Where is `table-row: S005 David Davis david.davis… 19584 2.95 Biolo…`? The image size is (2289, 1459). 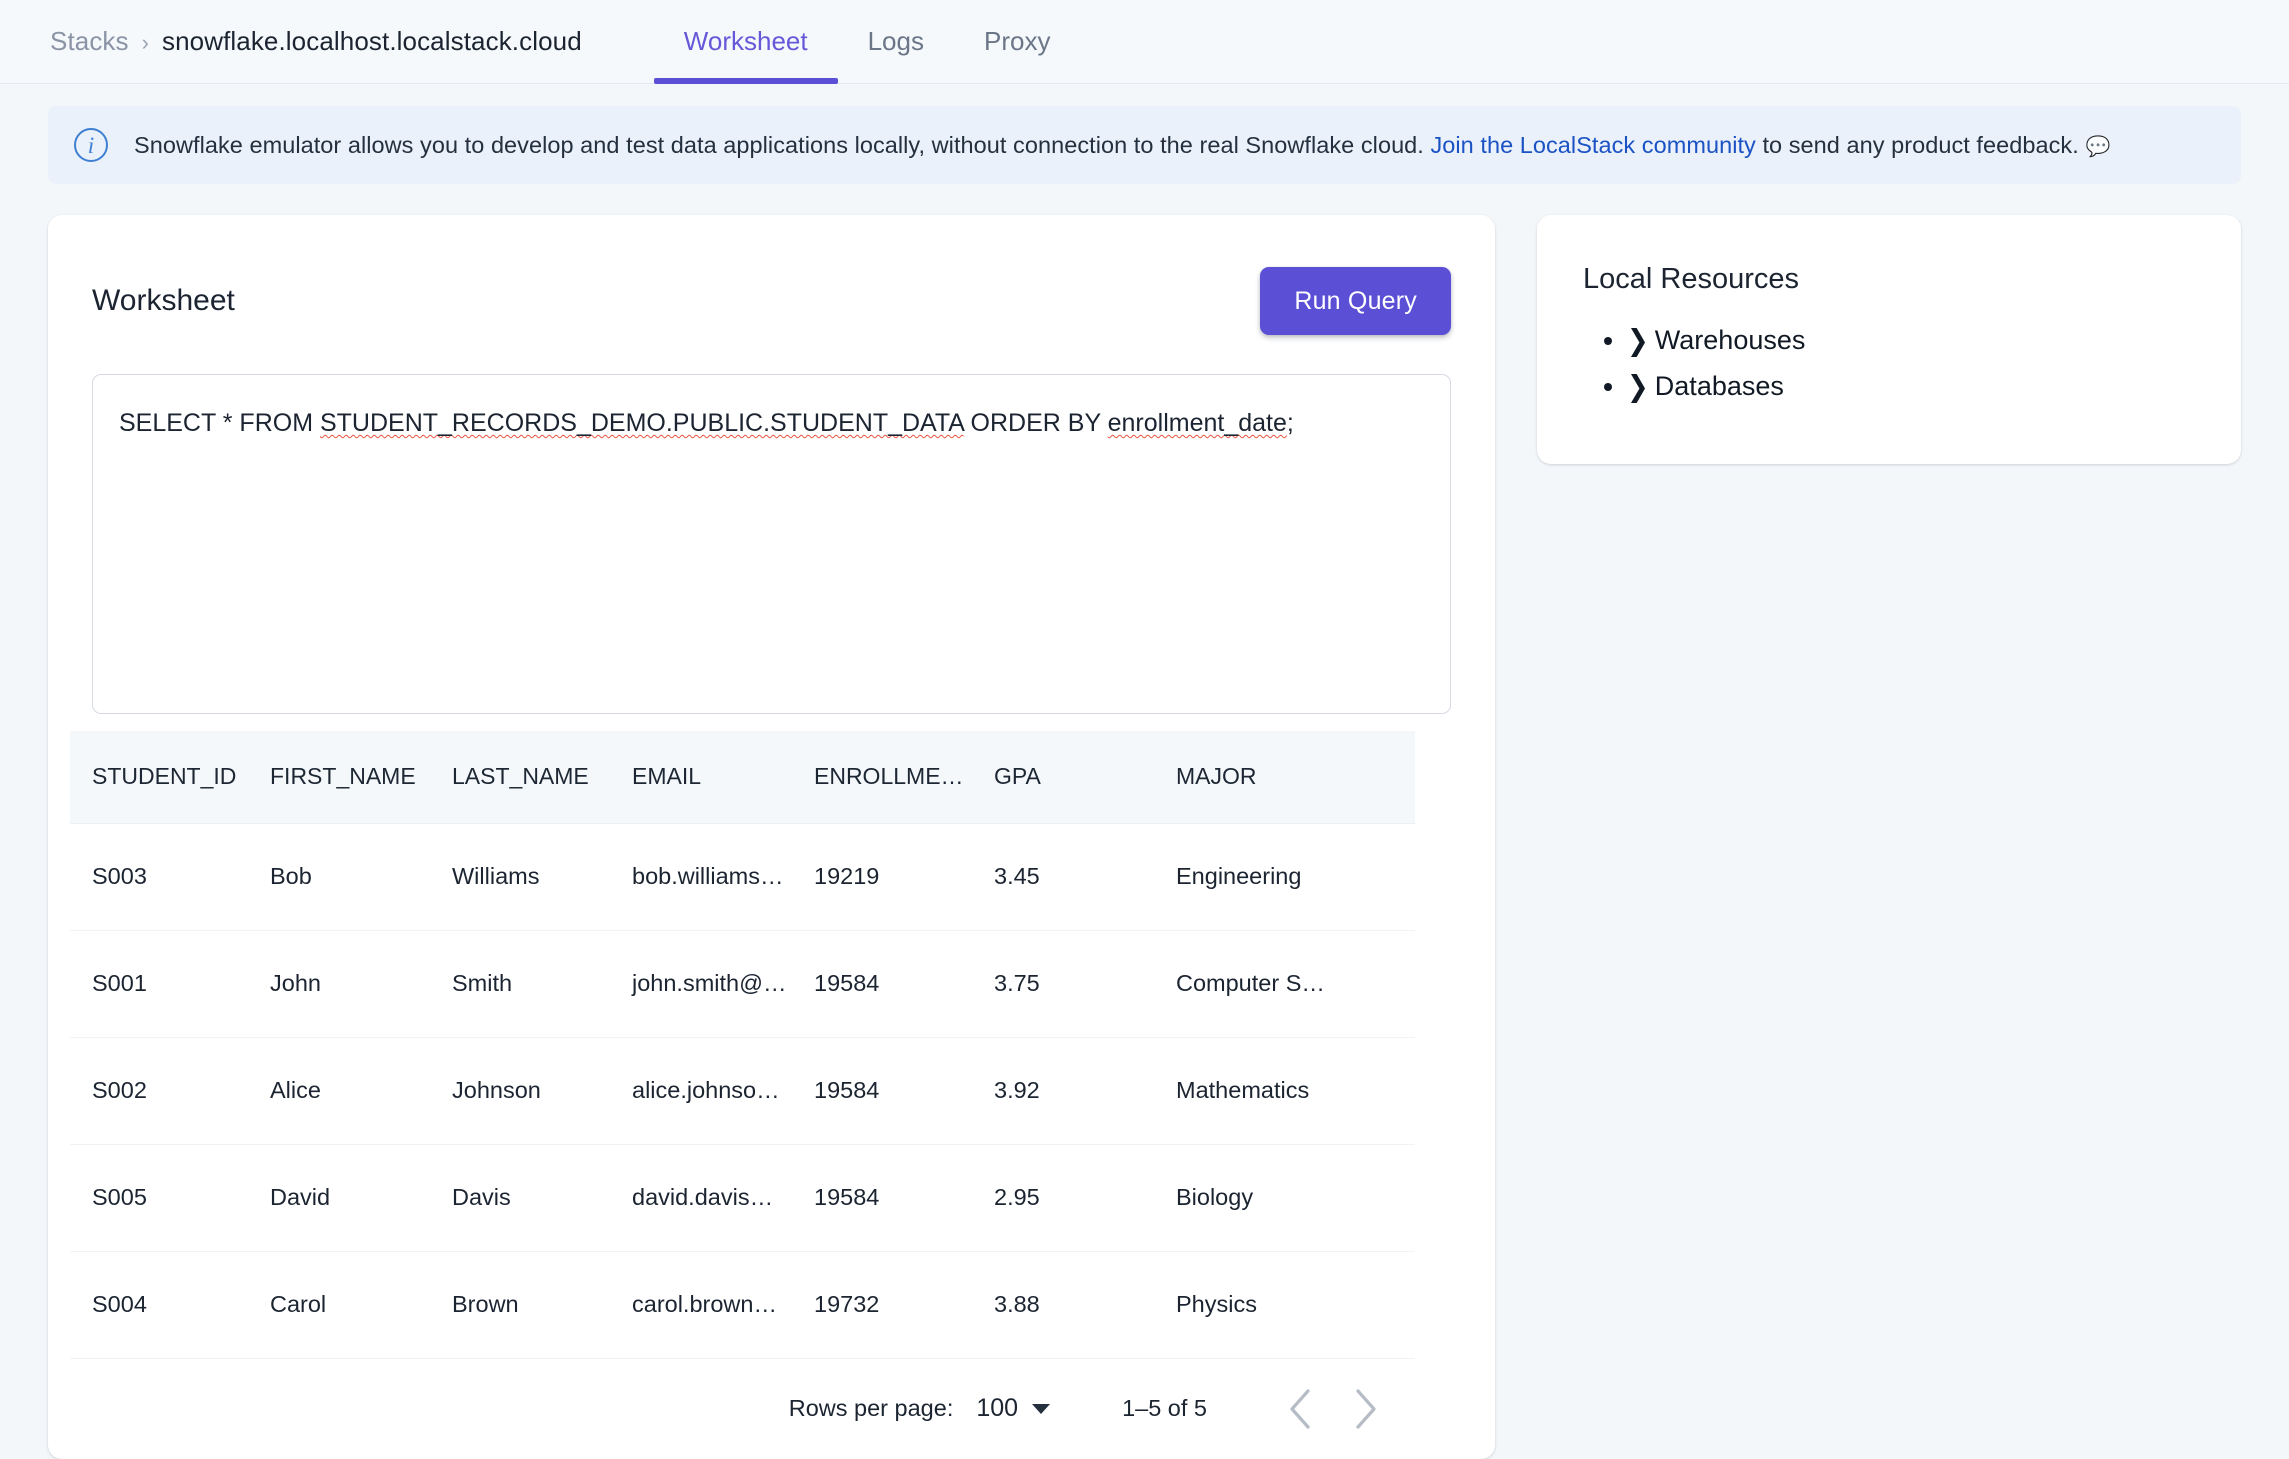
table-row: S005 David Davis david.davis… 19584 2.95 Biolo… is located at coordinates (742, 1198).